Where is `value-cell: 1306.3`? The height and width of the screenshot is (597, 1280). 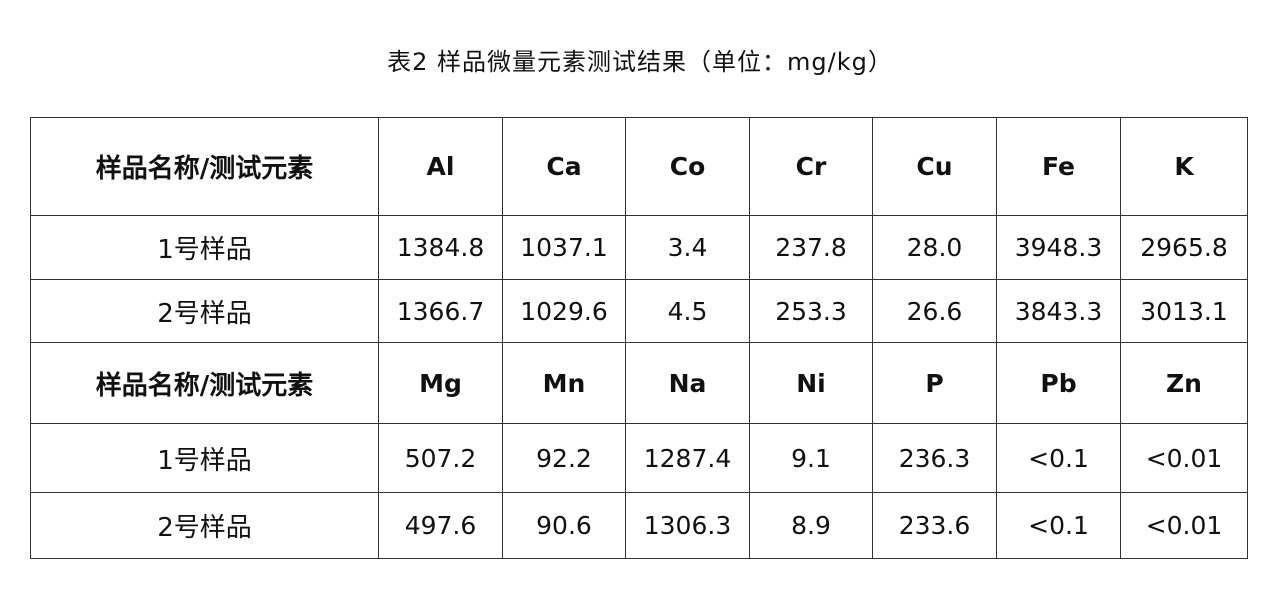
value-cell: 1306.3 is located at coordinates (687, 525).